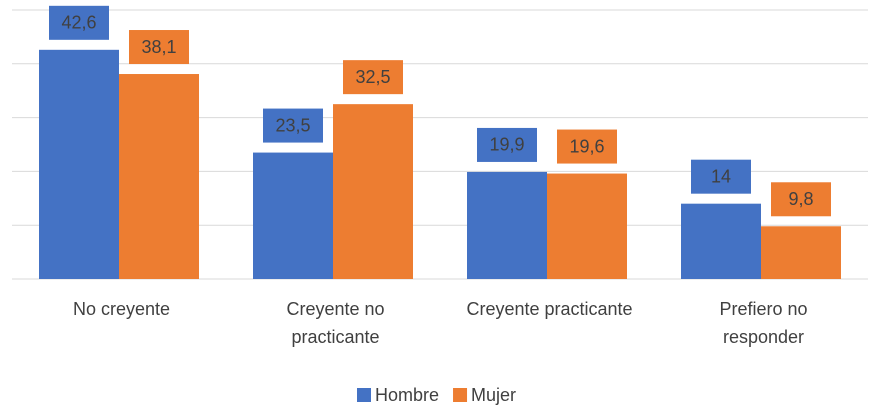 This screenshot has width=879, height=408. I want to click on data-label: 32,5, so click(372, 77).